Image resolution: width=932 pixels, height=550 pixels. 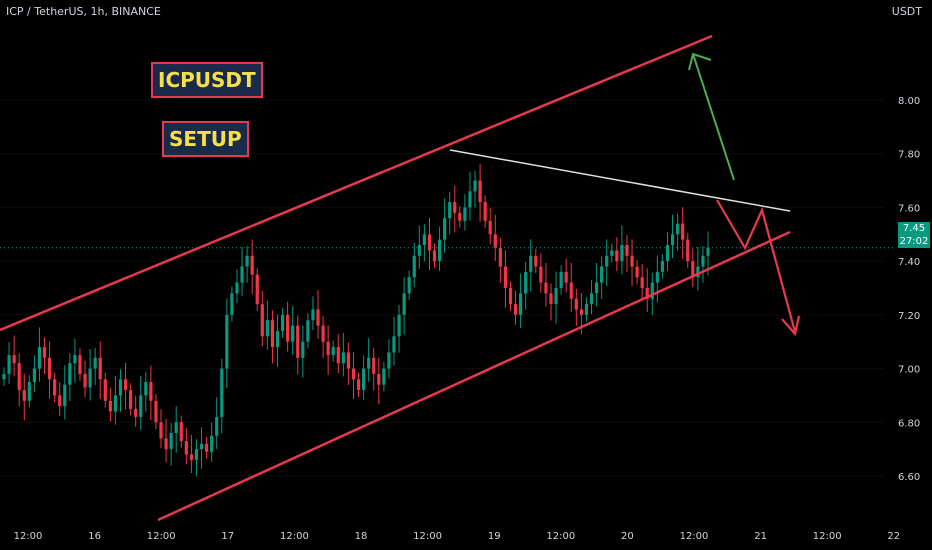 What do you see at coordinates (620, 180) in the screenshot?
I see `resistance-line` at bounding box center [620, 180].